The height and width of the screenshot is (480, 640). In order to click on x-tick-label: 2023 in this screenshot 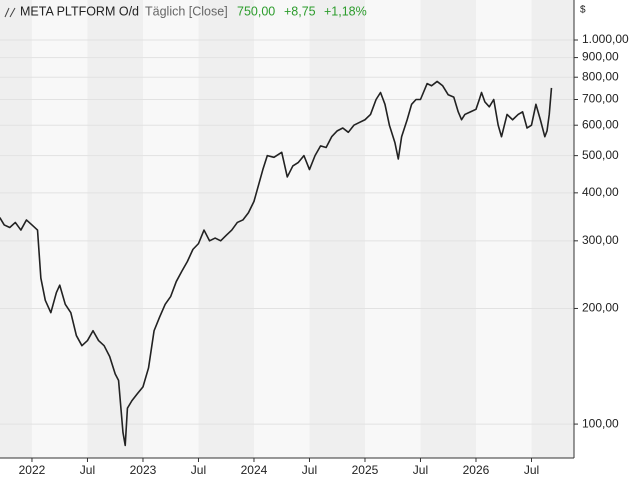, I will do `click(143, 470)`.